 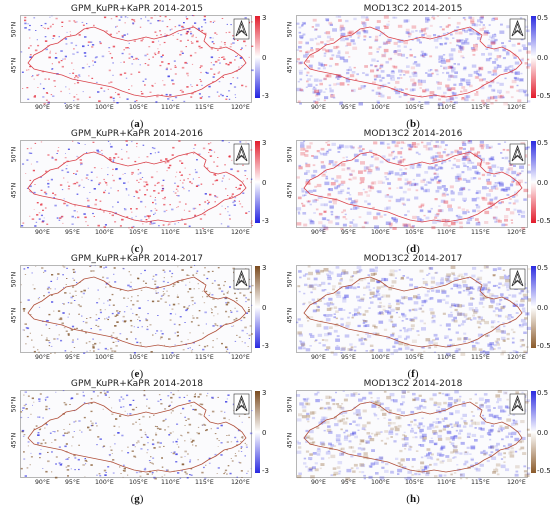 What do you see at coordinates (137, 134) in the screenshot?
I see `panel-title: GPM_KuPR+KaPR 2014-2016` at bounding box center [137, 134].